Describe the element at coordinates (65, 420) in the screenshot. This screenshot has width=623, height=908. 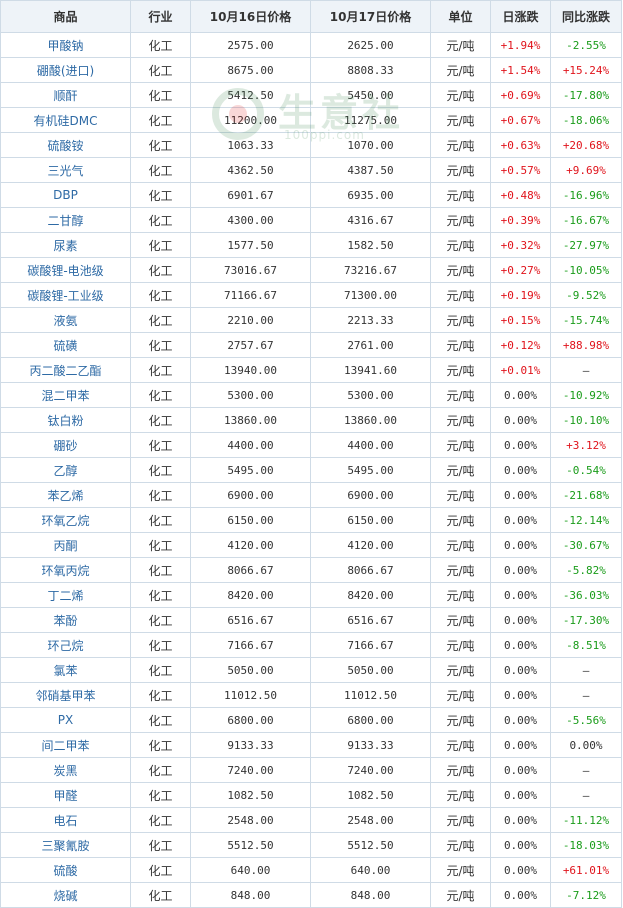
I see `row-name: 钛白粉` at that location.